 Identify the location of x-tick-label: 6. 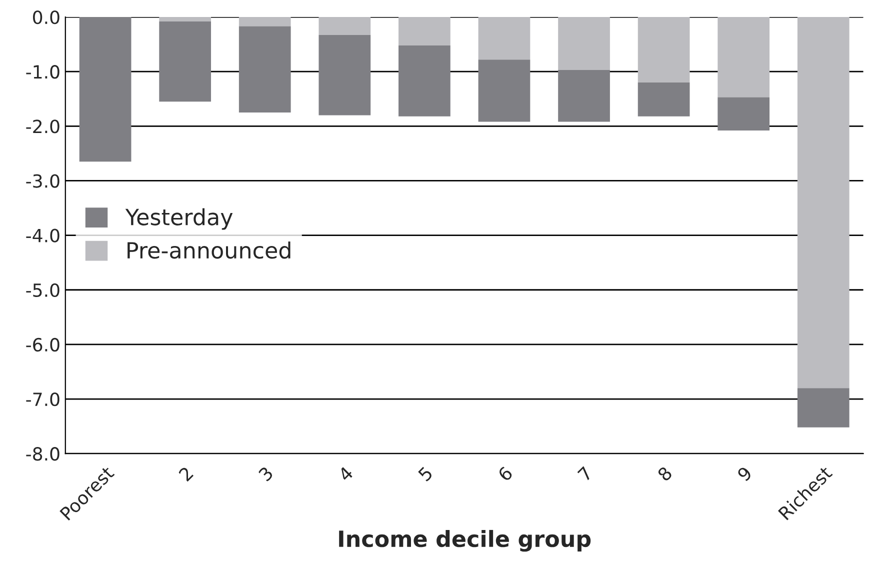
(505, 474).